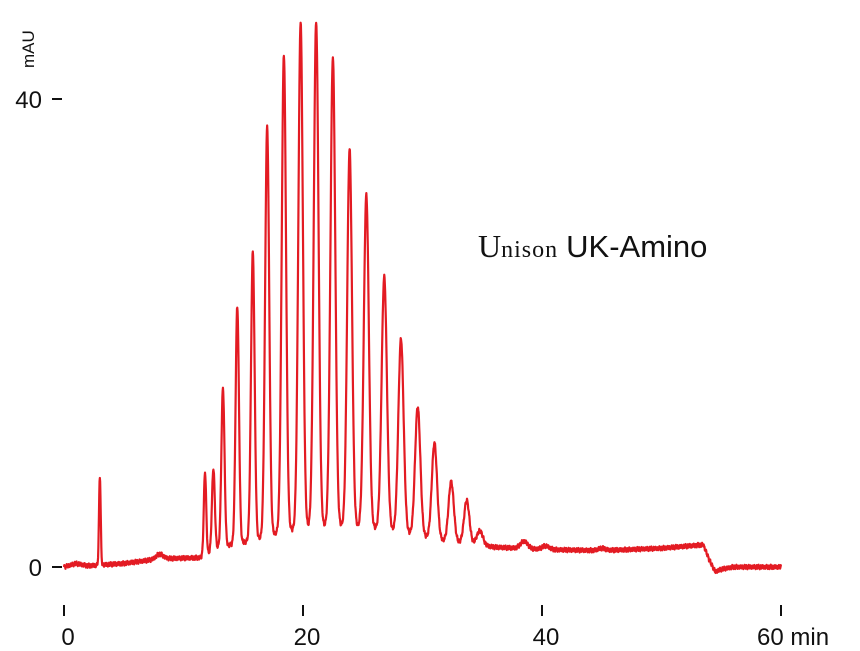  I want to click on brand-initial: U, so click(489, 246).